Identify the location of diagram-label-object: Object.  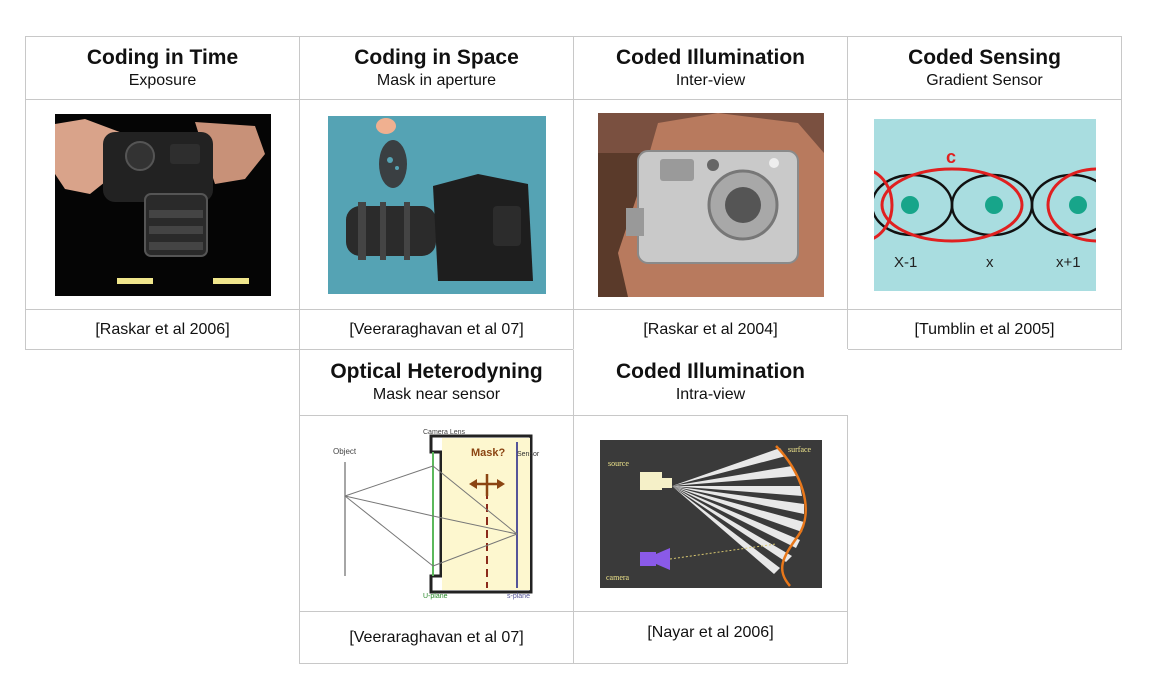
(345, 451).